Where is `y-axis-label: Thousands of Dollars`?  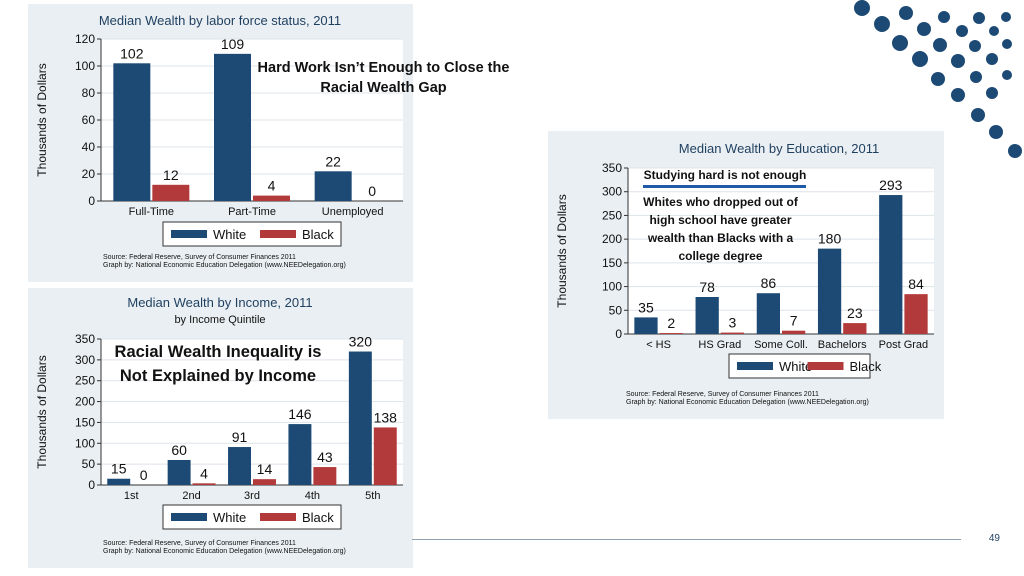
y-axis-label: Thousands of Dollars is located at coordinates (42, 119).